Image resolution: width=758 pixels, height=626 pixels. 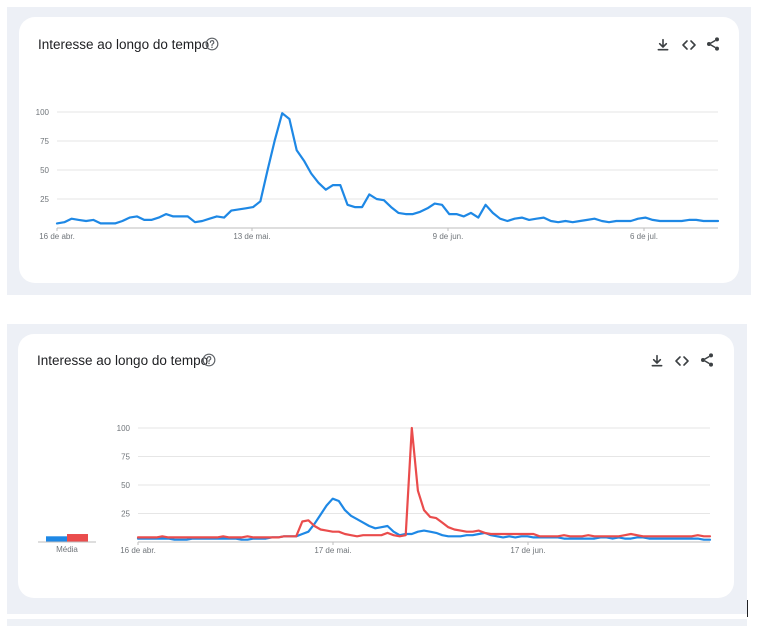 What do you see at coordinates (527, 550) in the screenshot?
I see `x-tick-label: 17 de jun.` at bounding box center [527, 550].